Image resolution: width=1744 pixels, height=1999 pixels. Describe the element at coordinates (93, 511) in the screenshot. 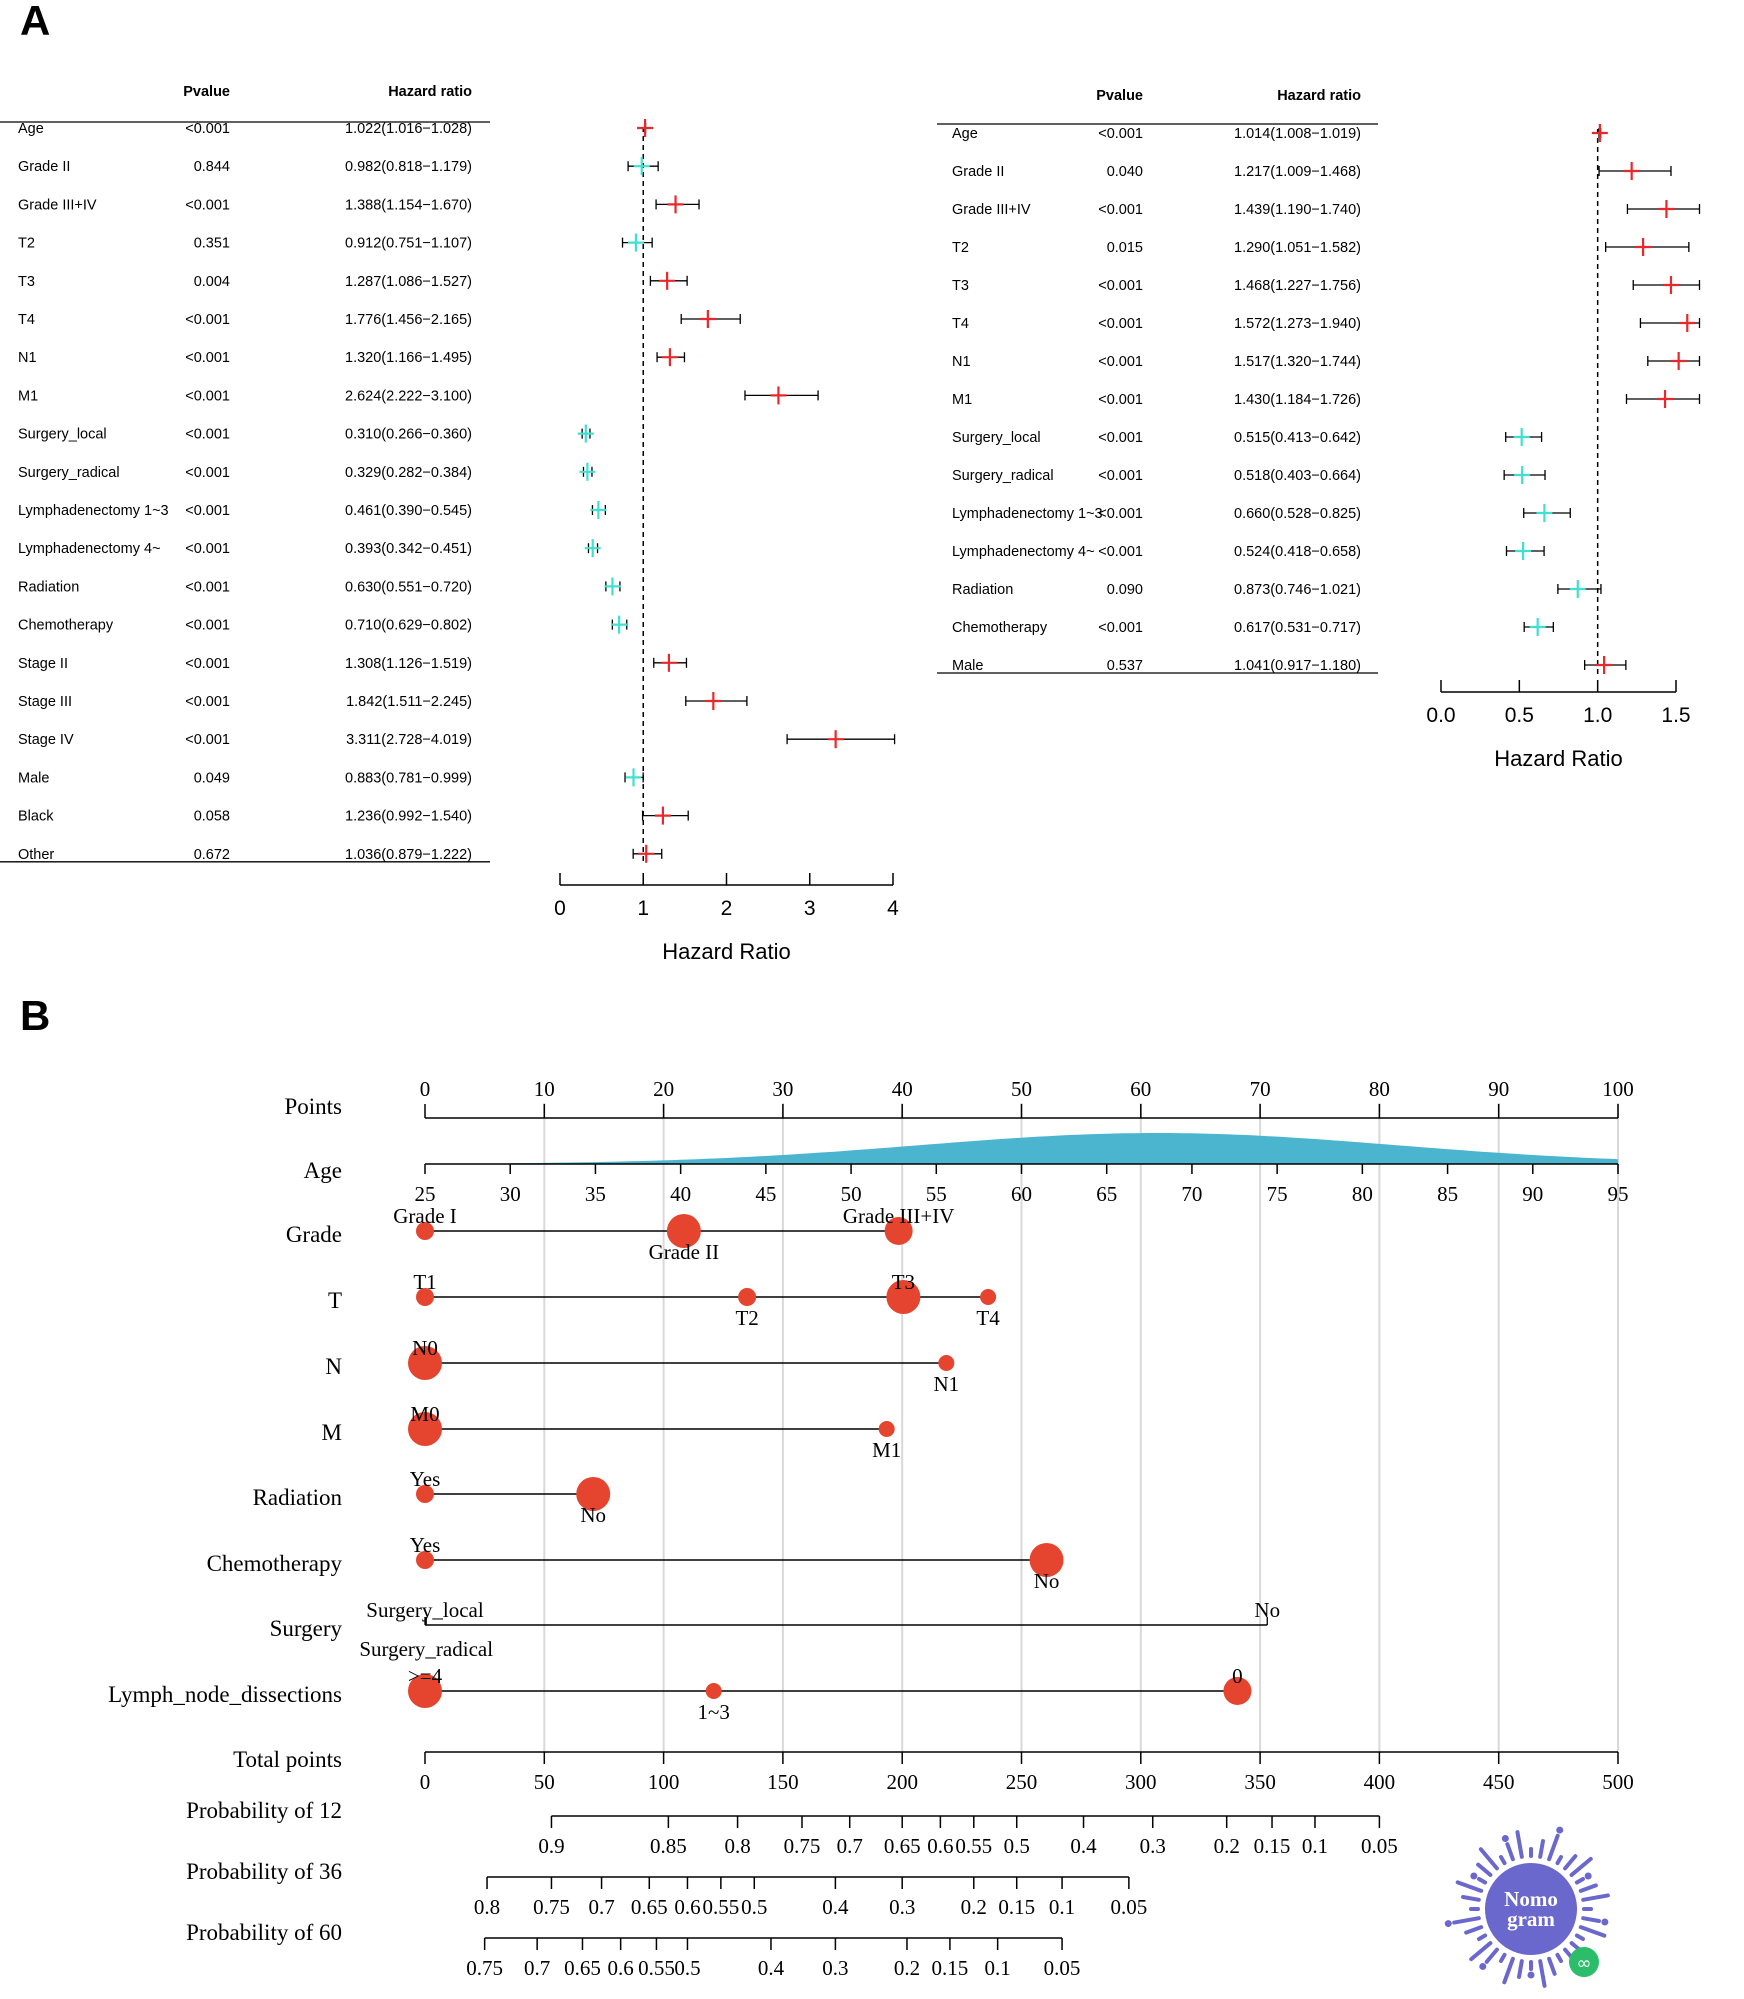

I see `row-label: Lymphadenectomy 1~3` at that location.